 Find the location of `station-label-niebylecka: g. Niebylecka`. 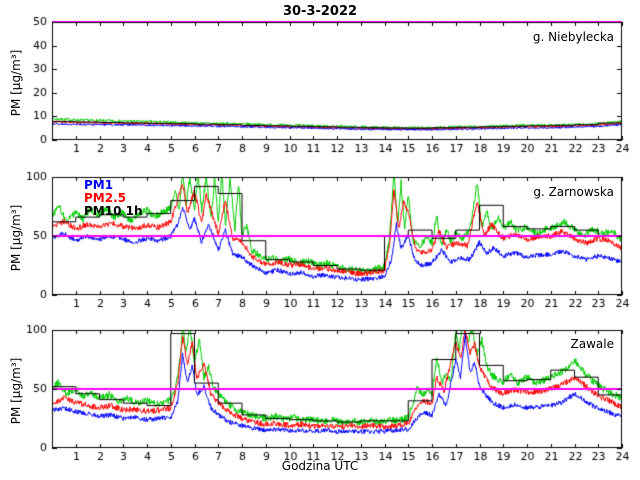

station-label-niebylecka: g. Niebylecka is located at coordinates (573, 37).